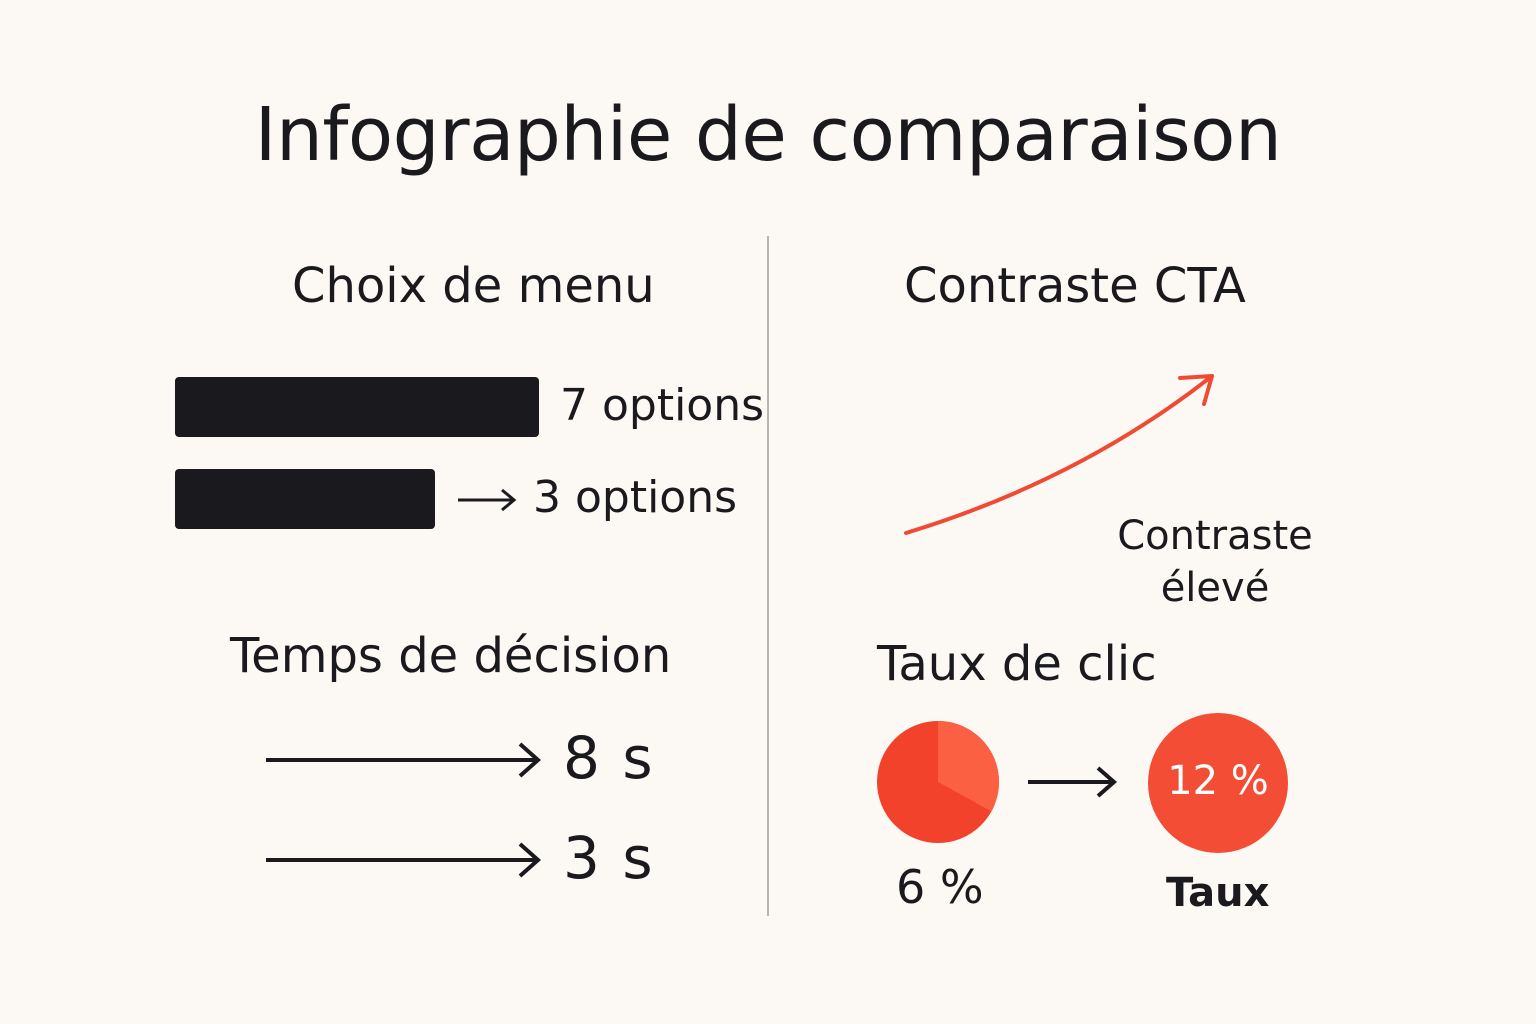 This screenshot has width=1536, height=1024. Describe the element at coordinates (305, 499) in the screenshot. I see `menu-bar-3-options` at that location.